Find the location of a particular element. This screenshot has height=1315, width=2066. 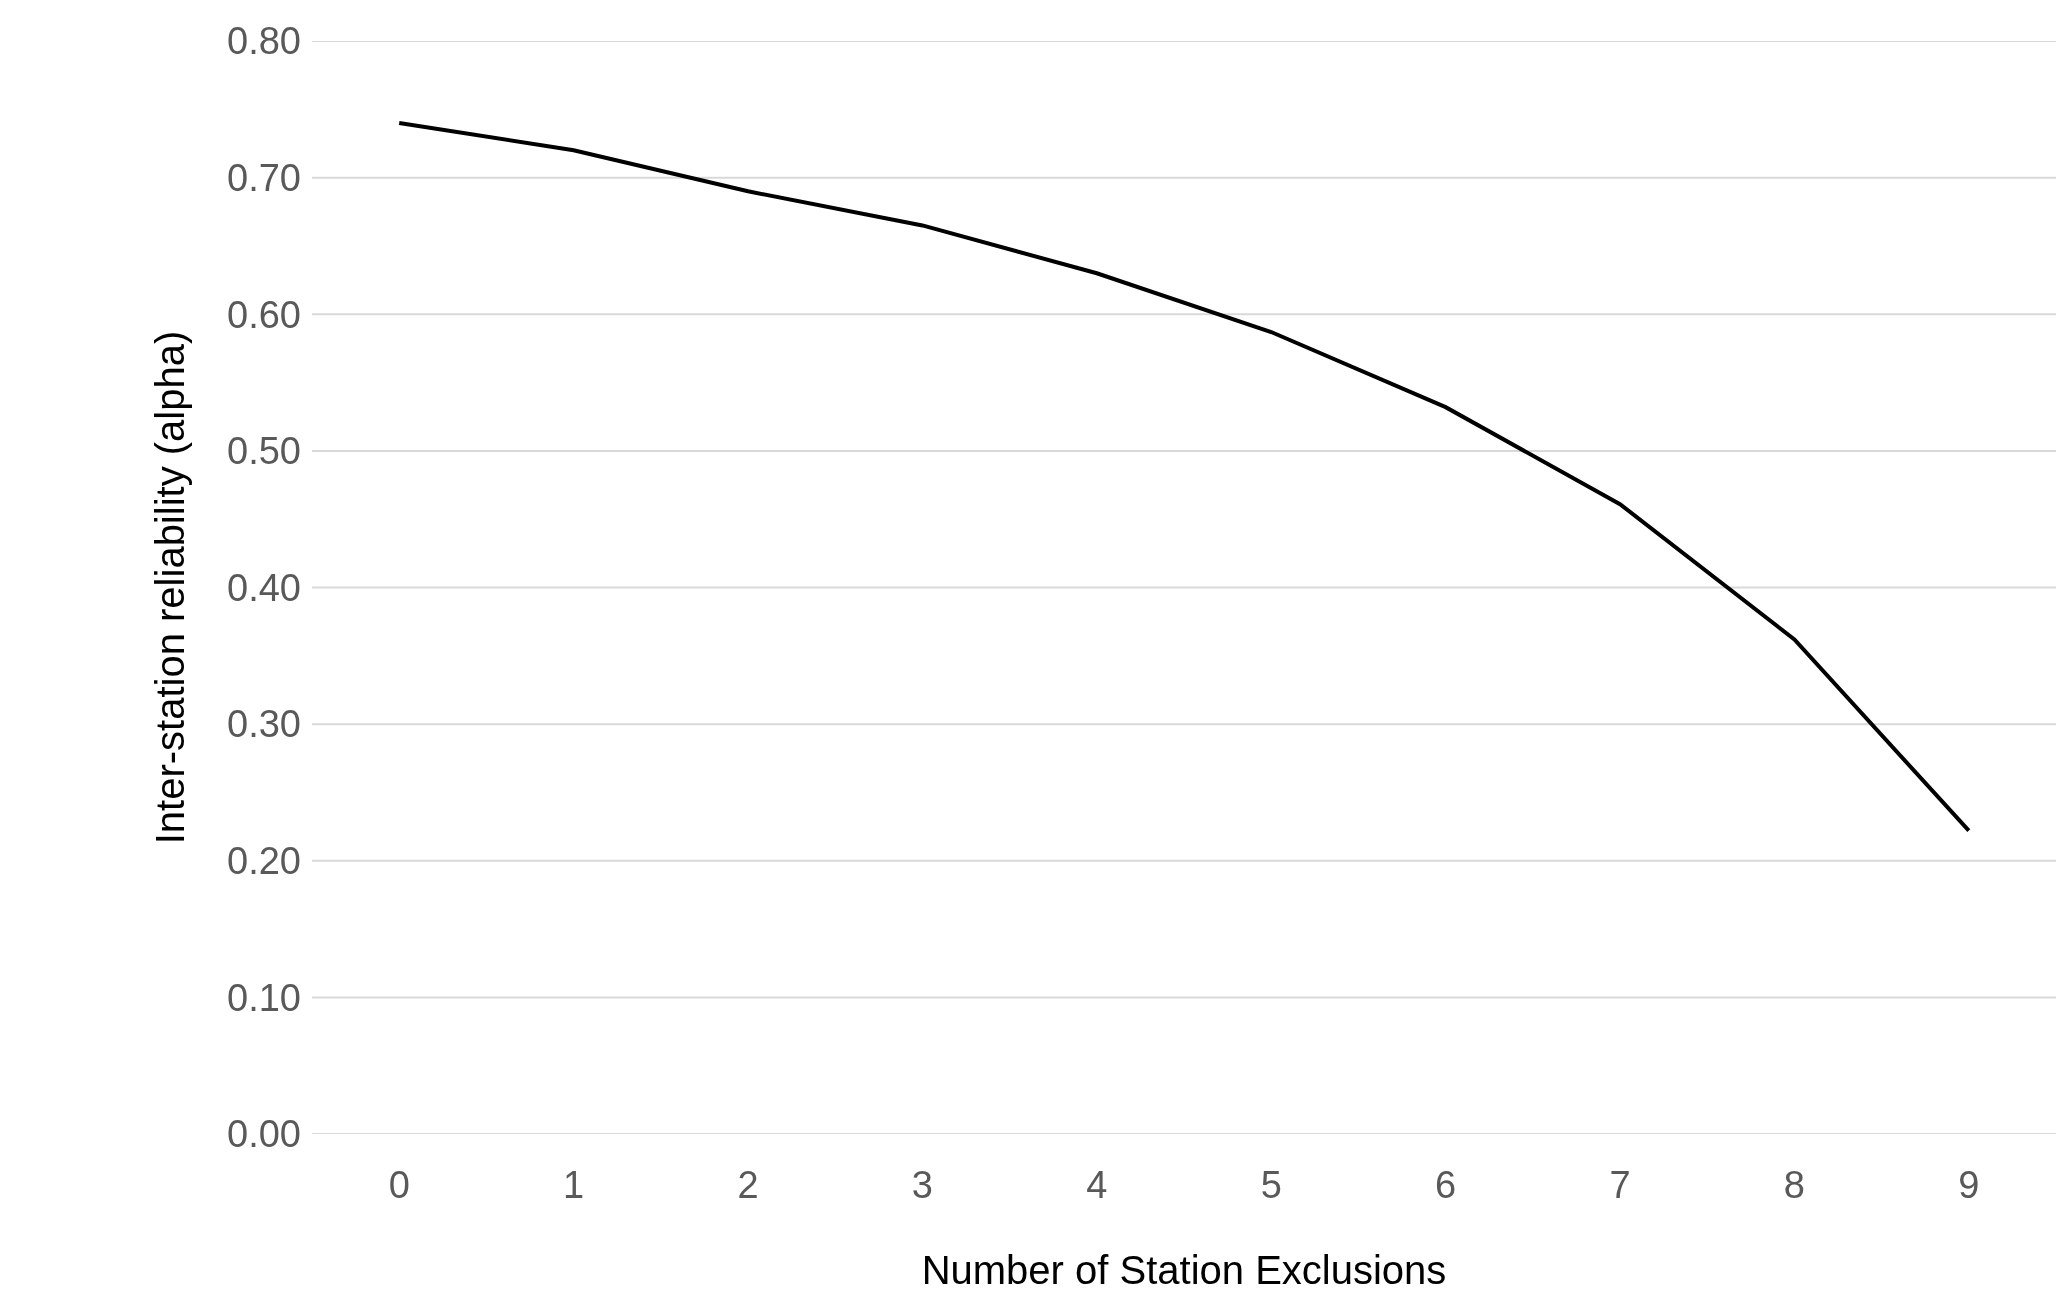

y-tick-label: 0.40 is located at coordinates (264, 587).